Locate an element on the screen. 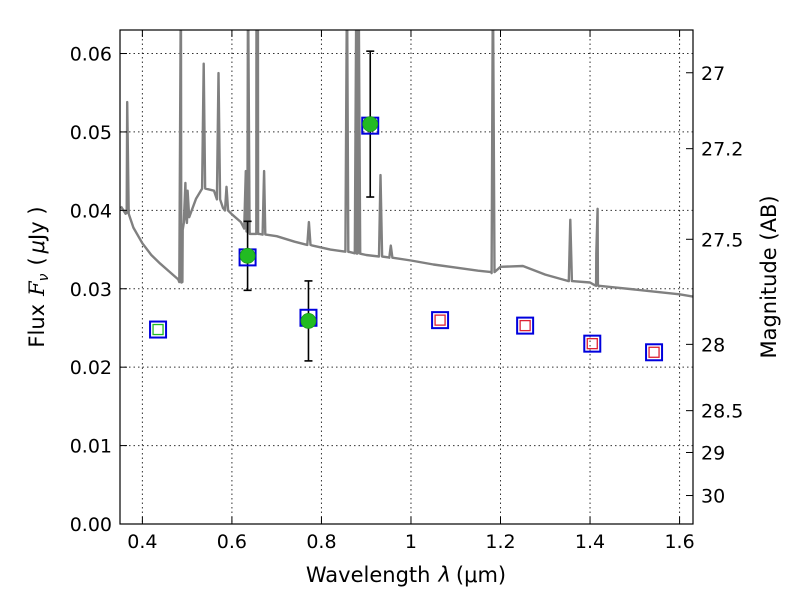  y-tick-label: 0.05 is located at coordinates (91, 133).